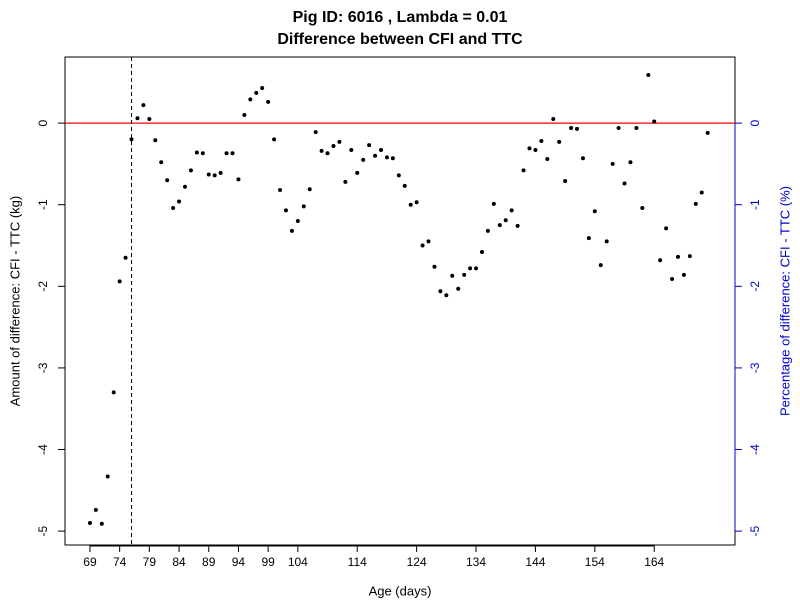  What do you see at coordinates (179, 562) in the screenshot?
I see `x-tick-label: 84` at bounding box center [179, 562].